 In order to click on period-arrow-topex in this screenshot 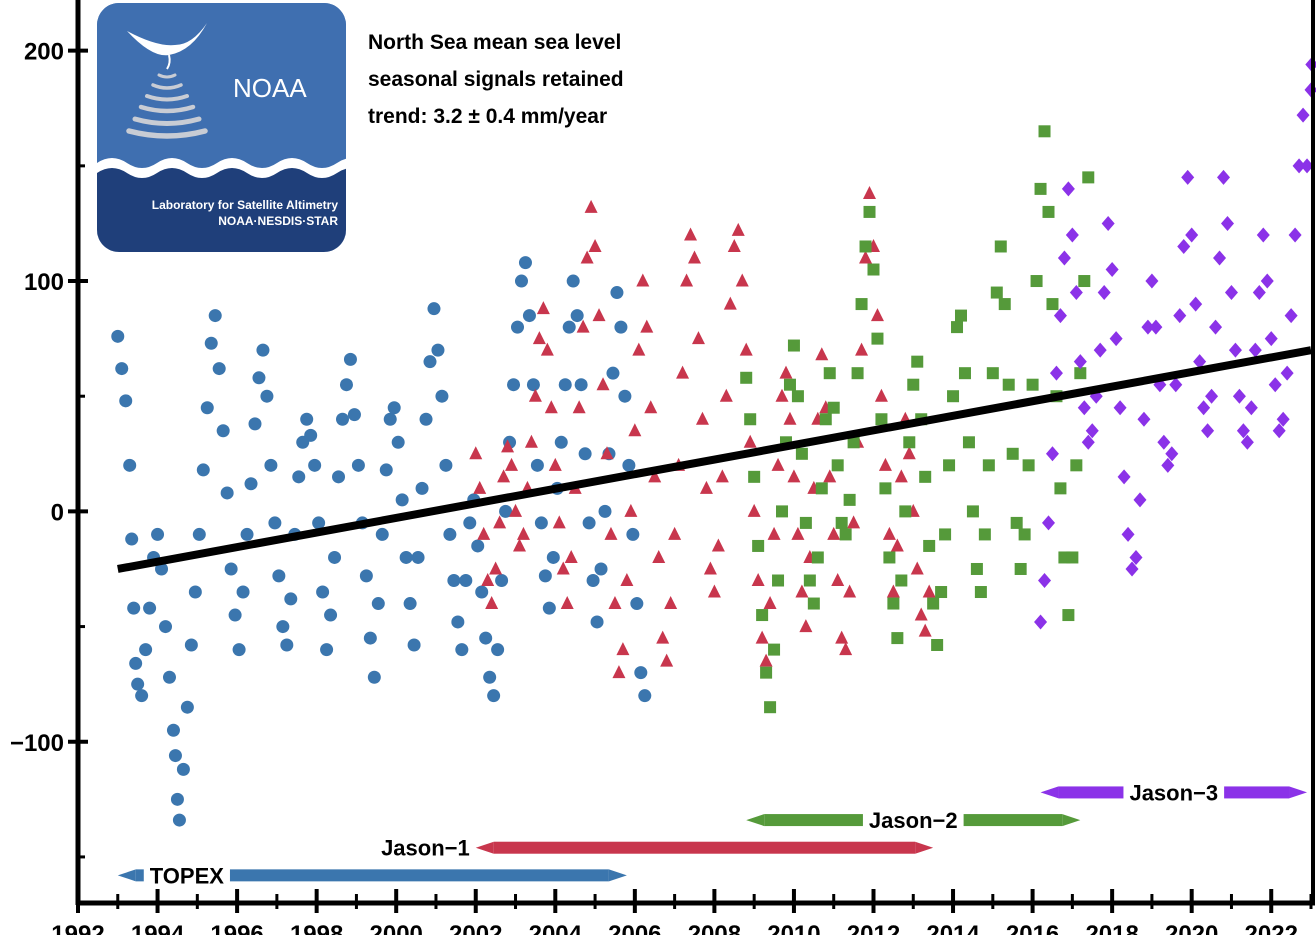, I will do `click(372, 875)`.